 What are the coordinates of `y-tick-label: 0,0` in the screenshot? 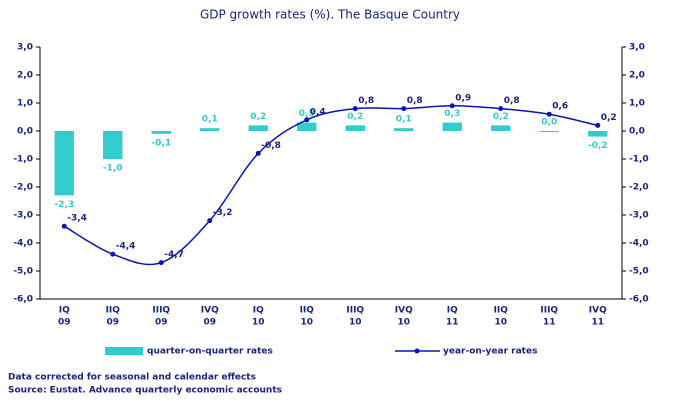 It's located at (25, 132).